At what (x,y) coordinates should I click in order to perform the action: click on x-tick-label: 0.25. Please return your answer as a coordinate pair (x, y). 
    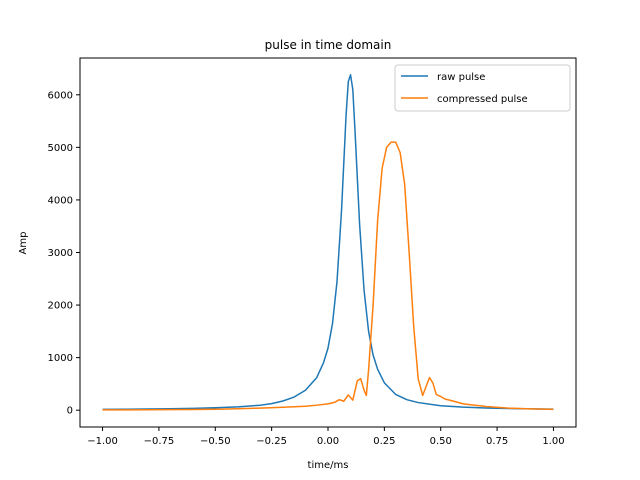
    Looking at the image, I should click on (384, 441).